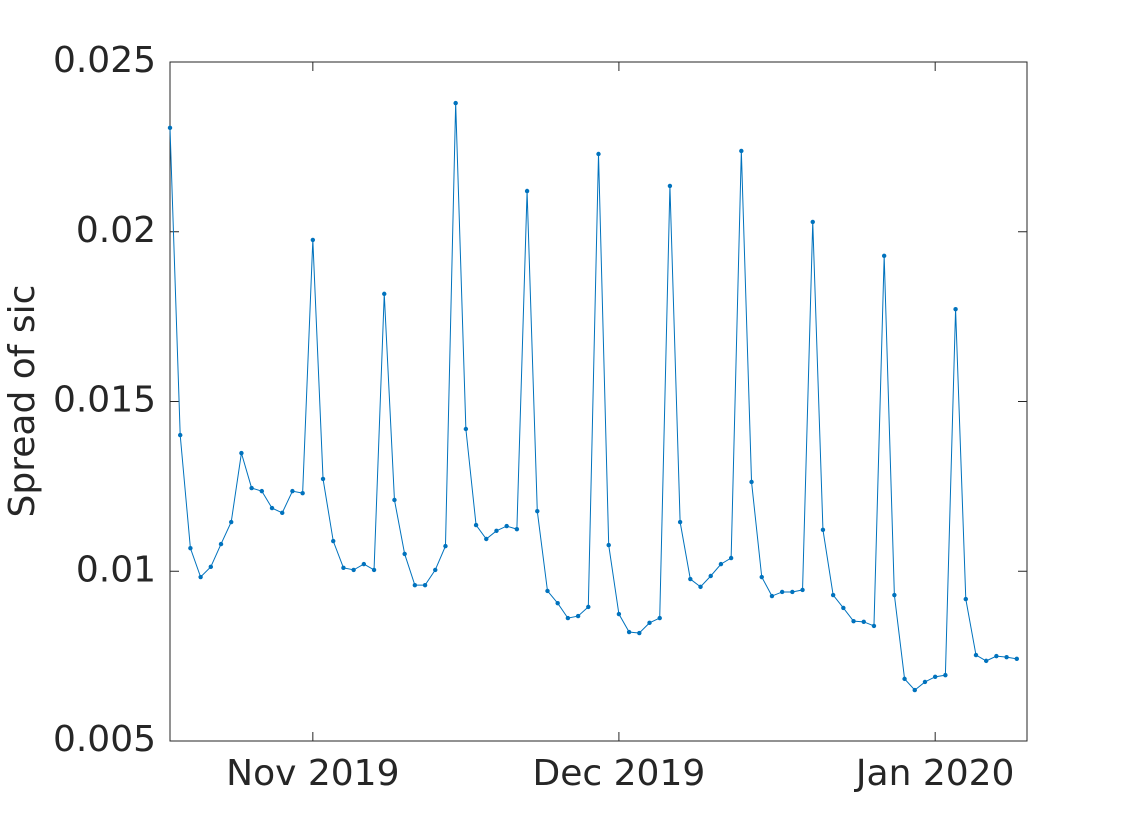 This screenshot has width=1146, height=833. Describe the element at coordinates (116, 230) in the screenshot. I see `y-tick-label: 0.02` at that location.